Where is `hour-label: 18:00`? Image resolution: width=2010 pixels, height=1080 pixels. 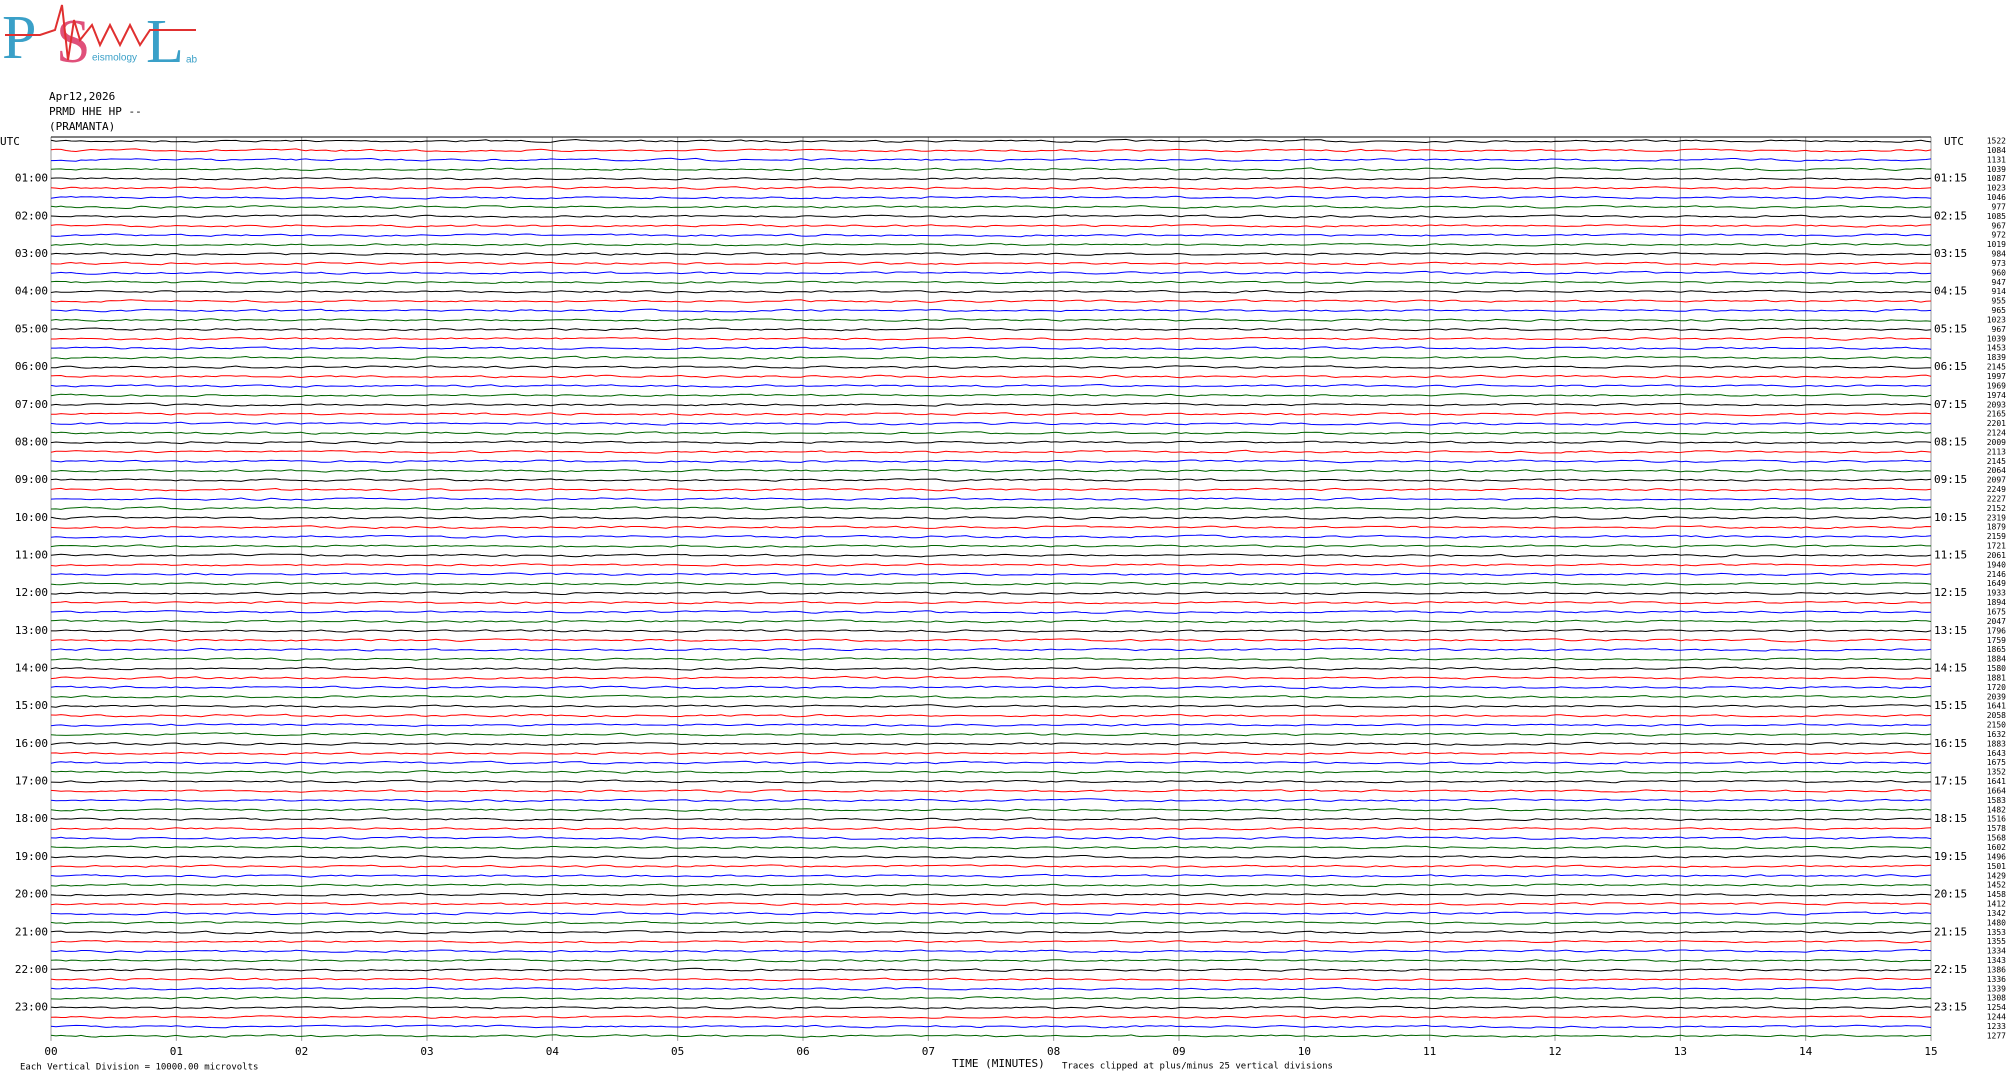 hour-label: 18:00 is located at coordinates (31, 818).